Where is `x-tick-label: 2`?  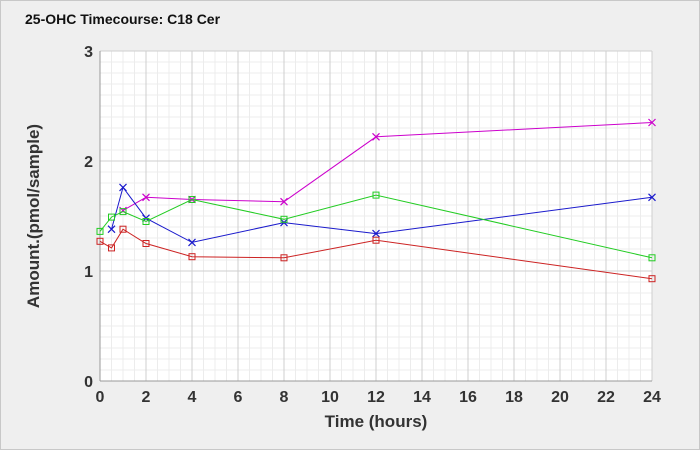 x-tick-label: 2 is located at coordinates (146, 397).